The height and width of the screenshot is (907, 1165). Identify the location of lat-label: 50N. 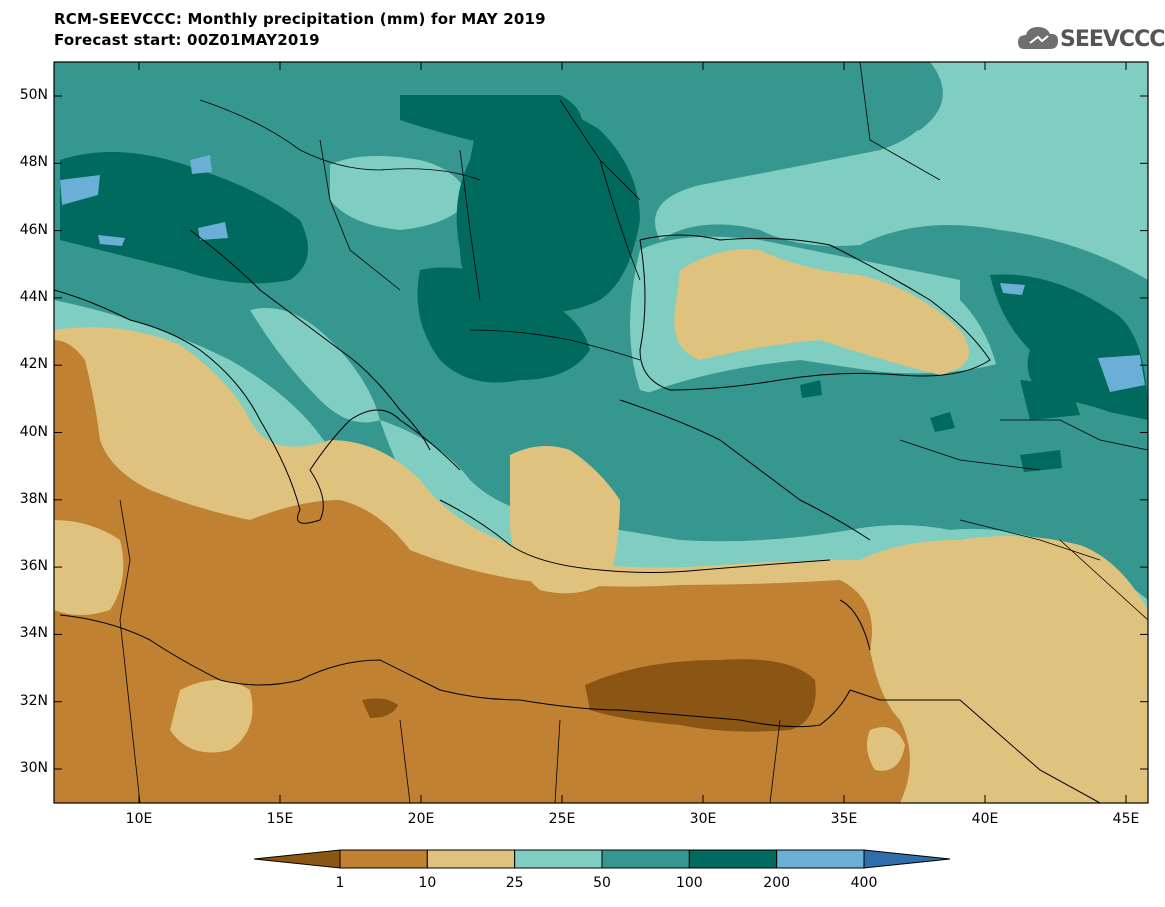
(33, 95).